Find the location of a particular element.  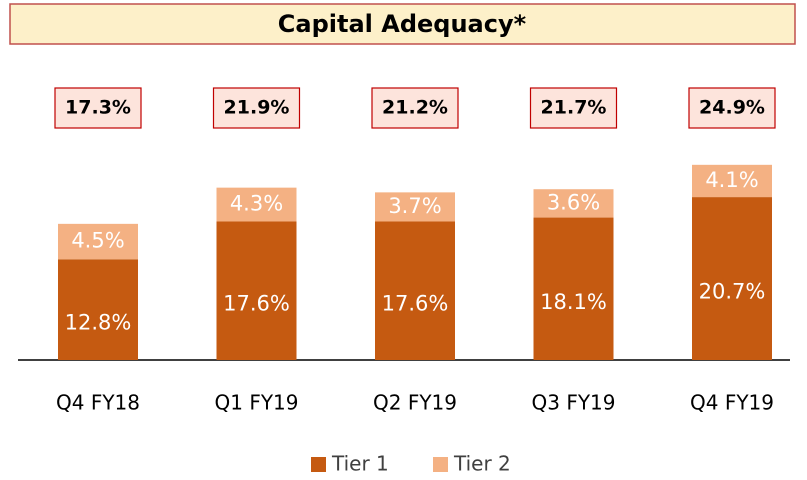

legend-label: Tier 2 is located at coordinates (482, 464).